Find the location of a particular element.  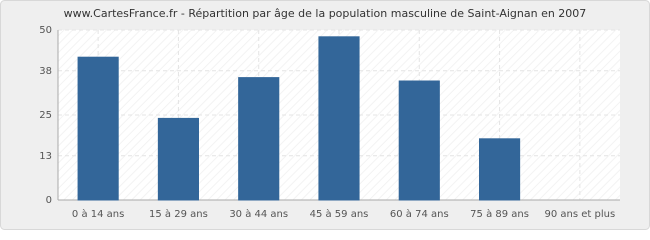

y-tick-label: 50 is located at coordinates (45, 30).